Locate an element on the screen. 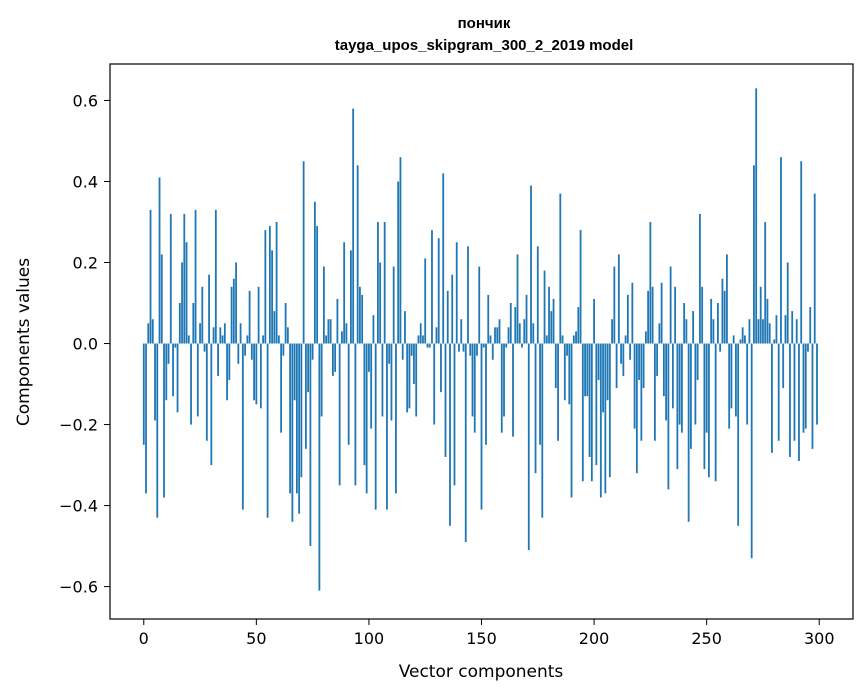 This screenshot has height=696, width=867. x-tick-label: 300 is located at coordinates (819, 638).